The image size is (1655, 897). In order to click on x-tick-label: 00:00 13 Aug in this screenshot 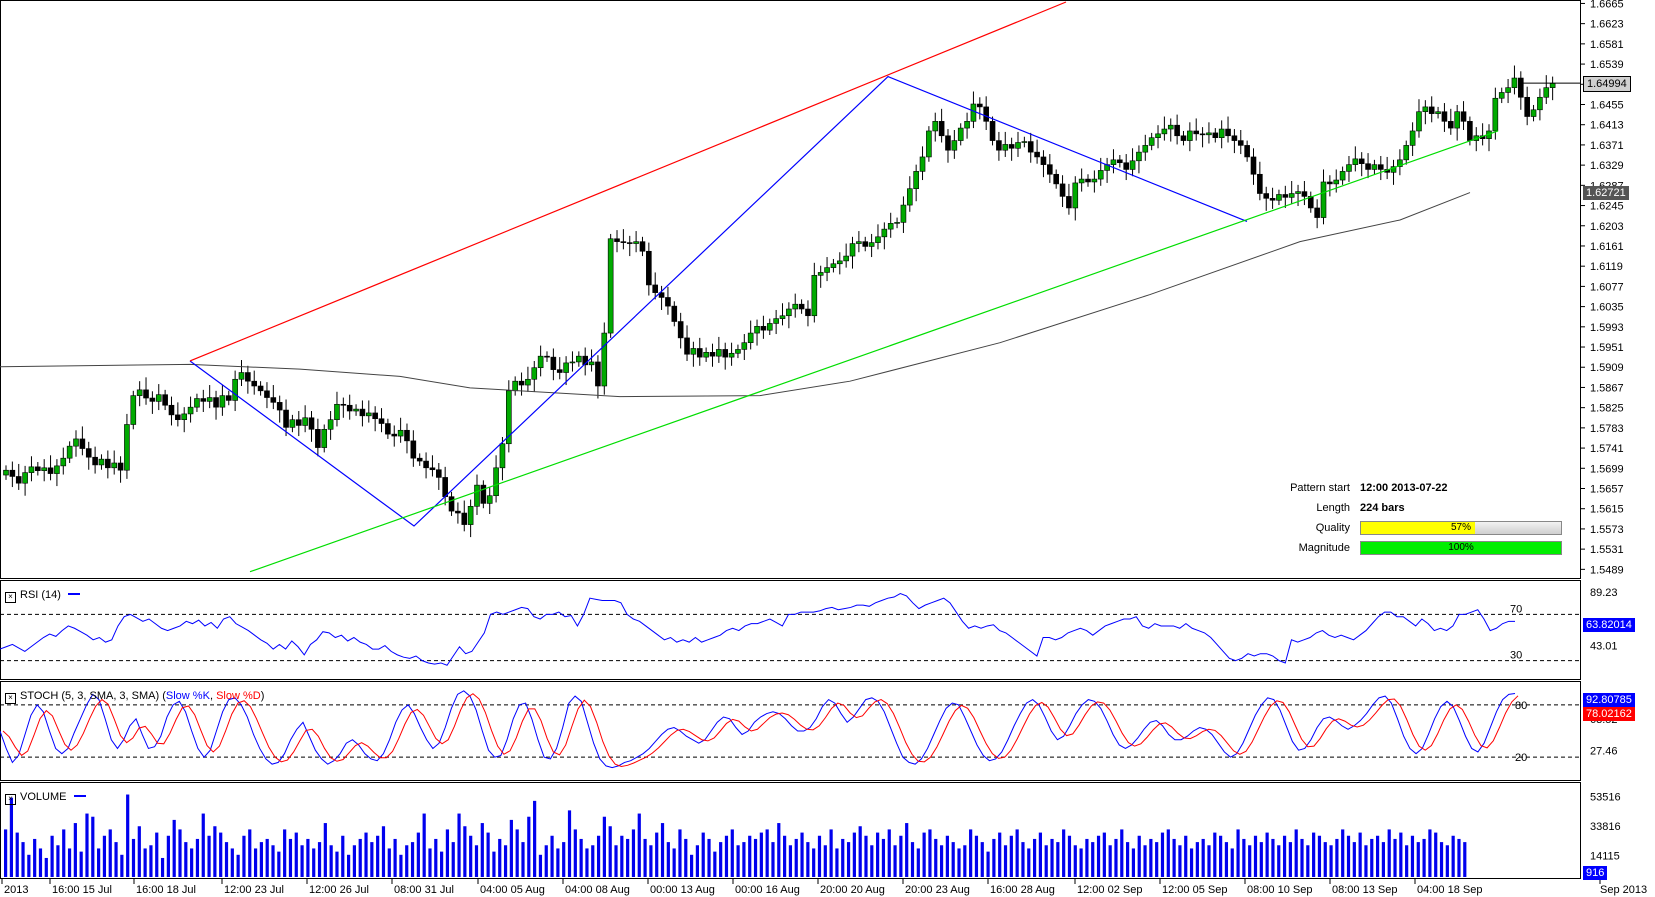, I will do `click(682, 890)`.